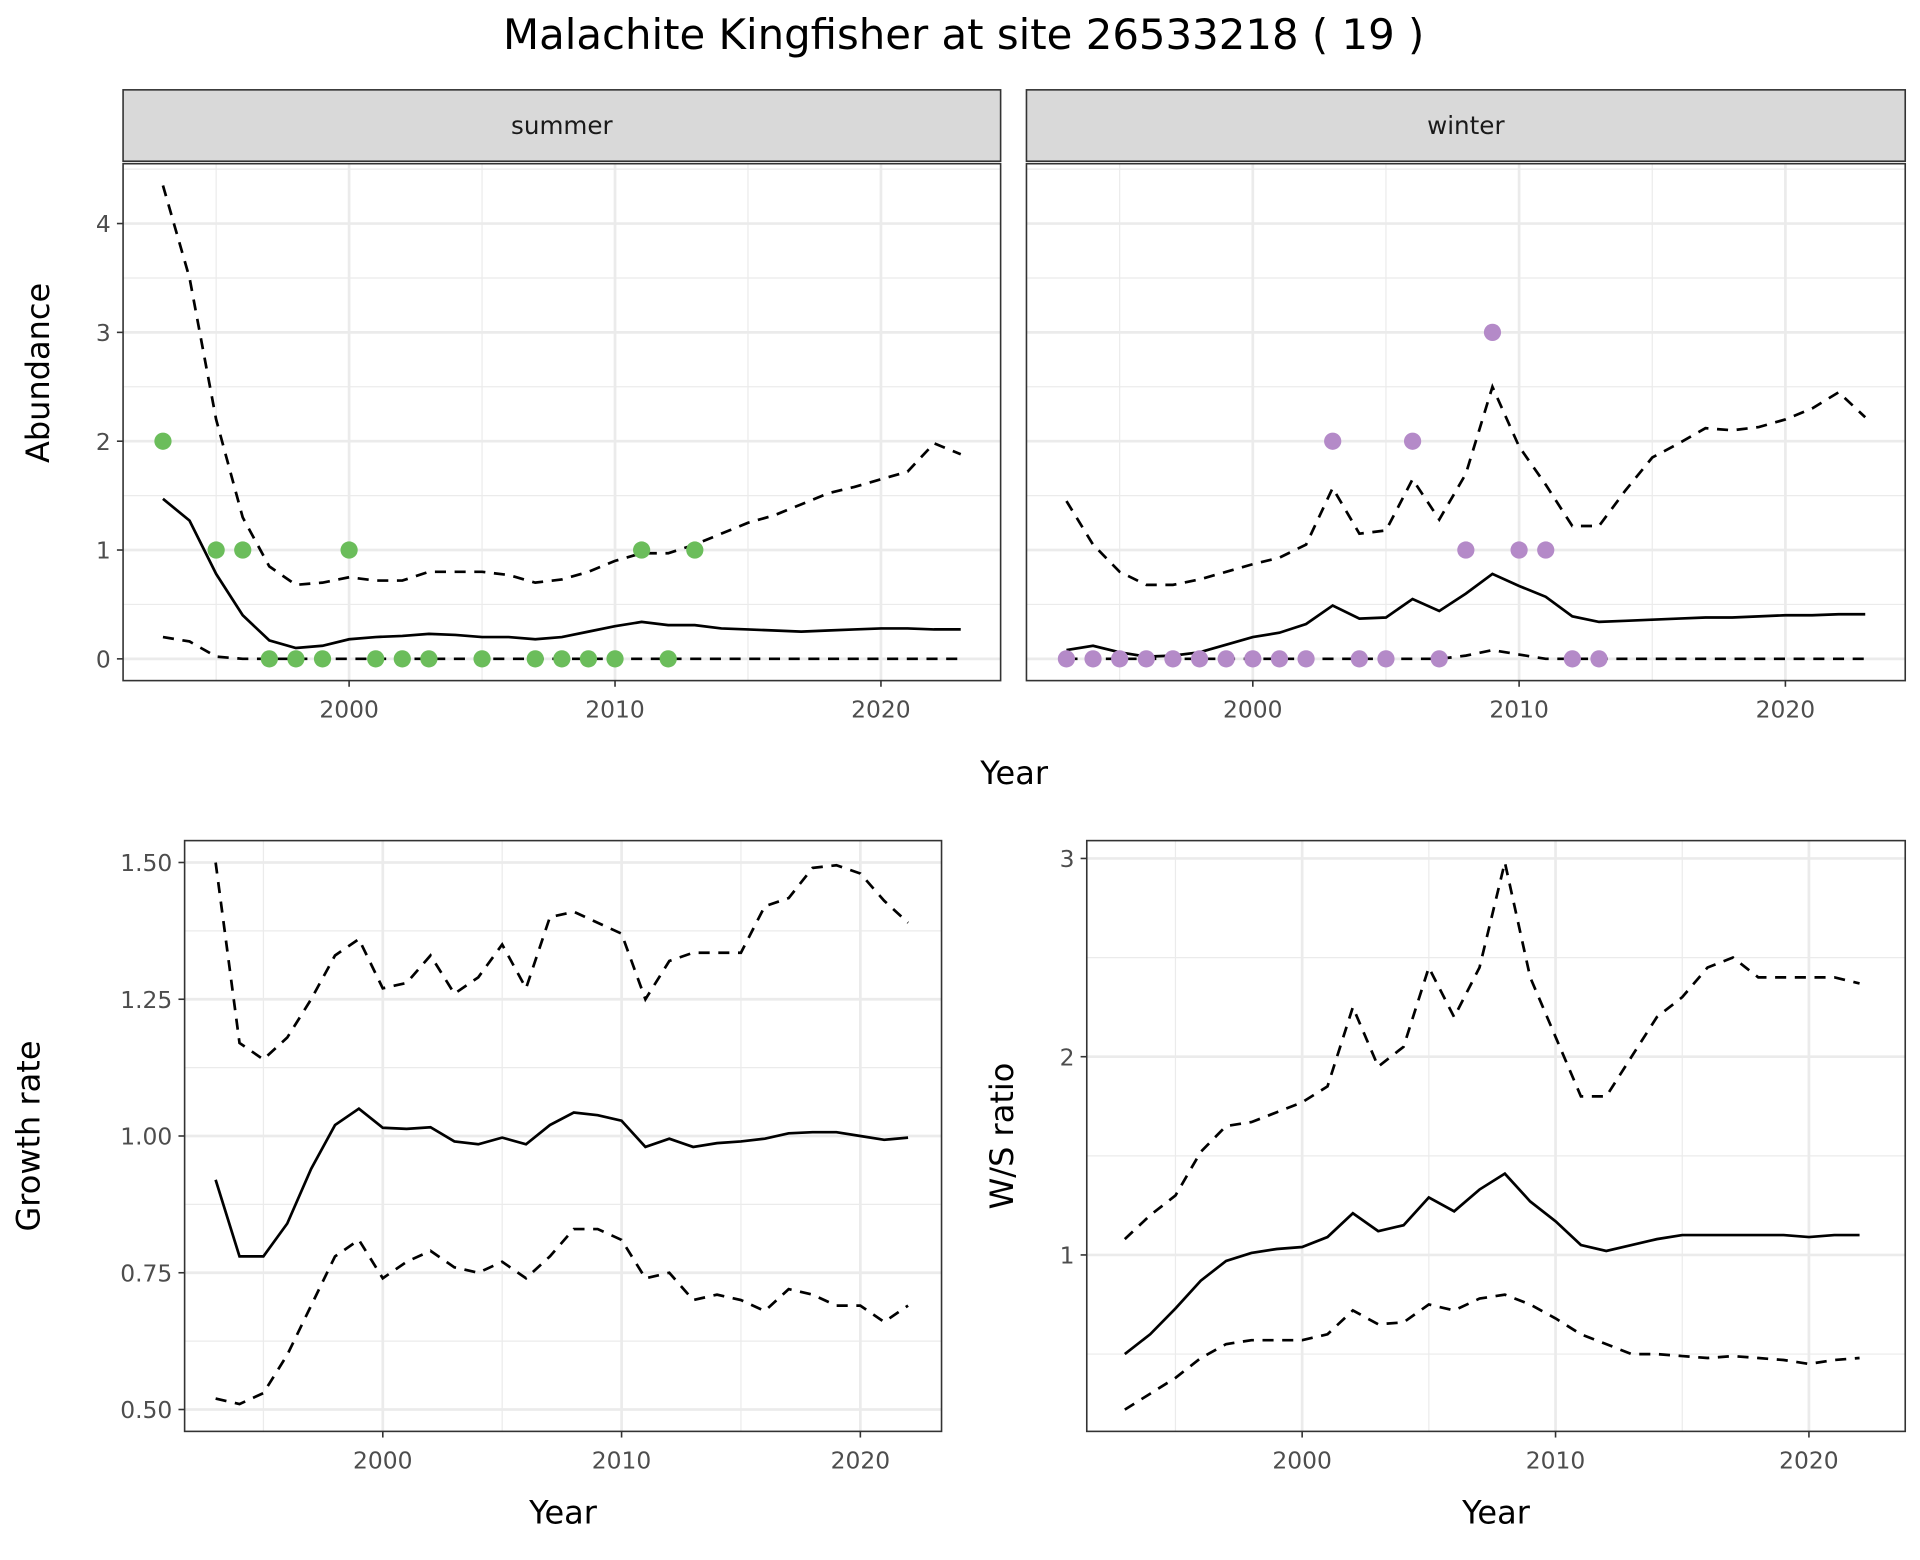  Describe the element at coordinates (28, 1136) in the screenshot. I see `y-axis-title: Growth rate` at that location.